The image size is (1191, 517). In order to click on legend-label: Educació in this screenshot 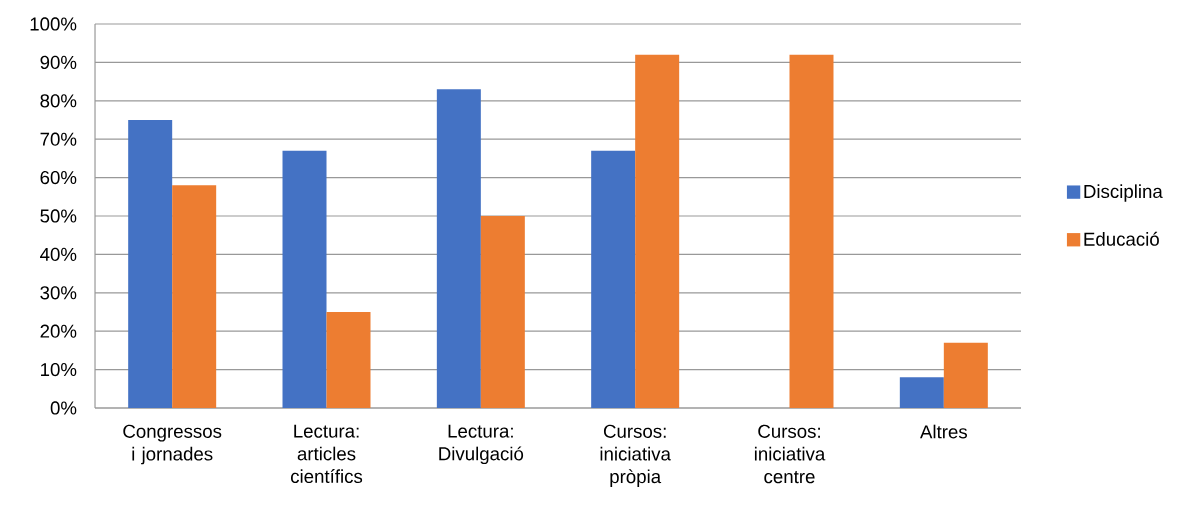, I will do `click(1121, 238)`.